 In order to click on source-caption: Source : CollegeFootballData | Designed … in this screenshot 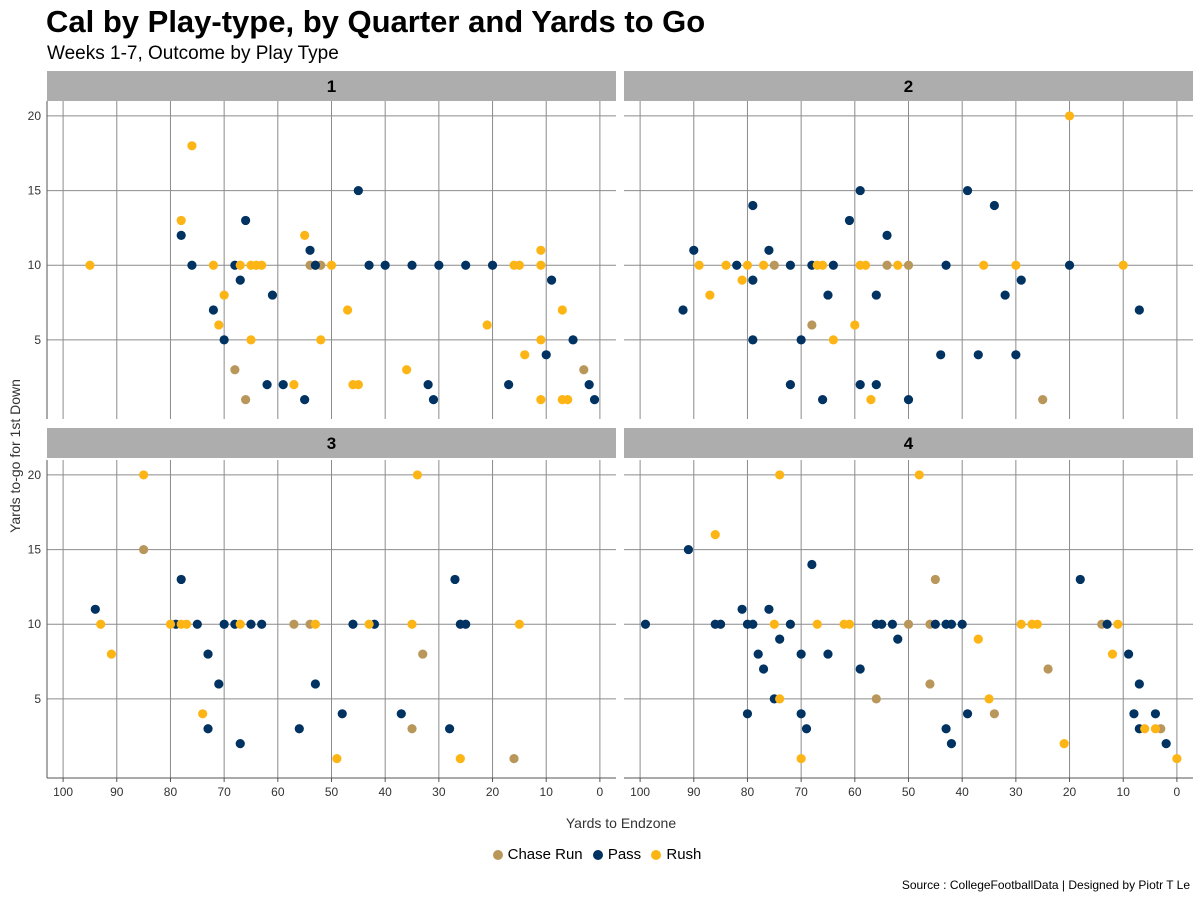, I will do `click(1045, 885)`.